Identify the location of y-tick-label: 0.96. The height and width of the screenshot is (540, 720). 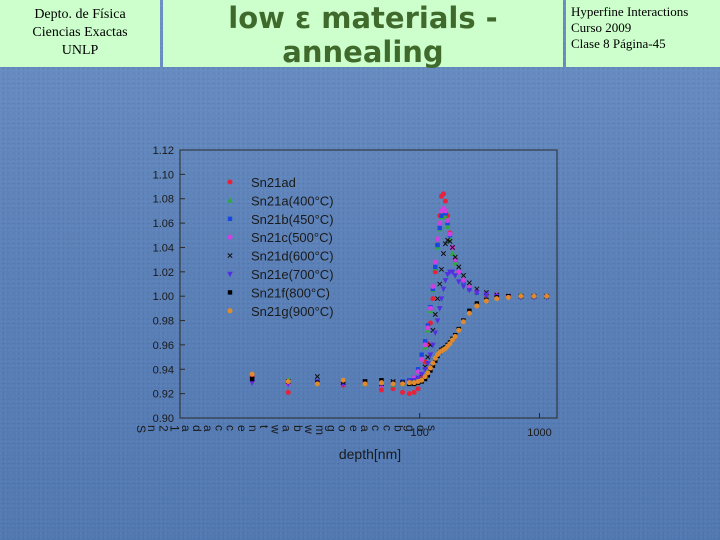
(163, 346).